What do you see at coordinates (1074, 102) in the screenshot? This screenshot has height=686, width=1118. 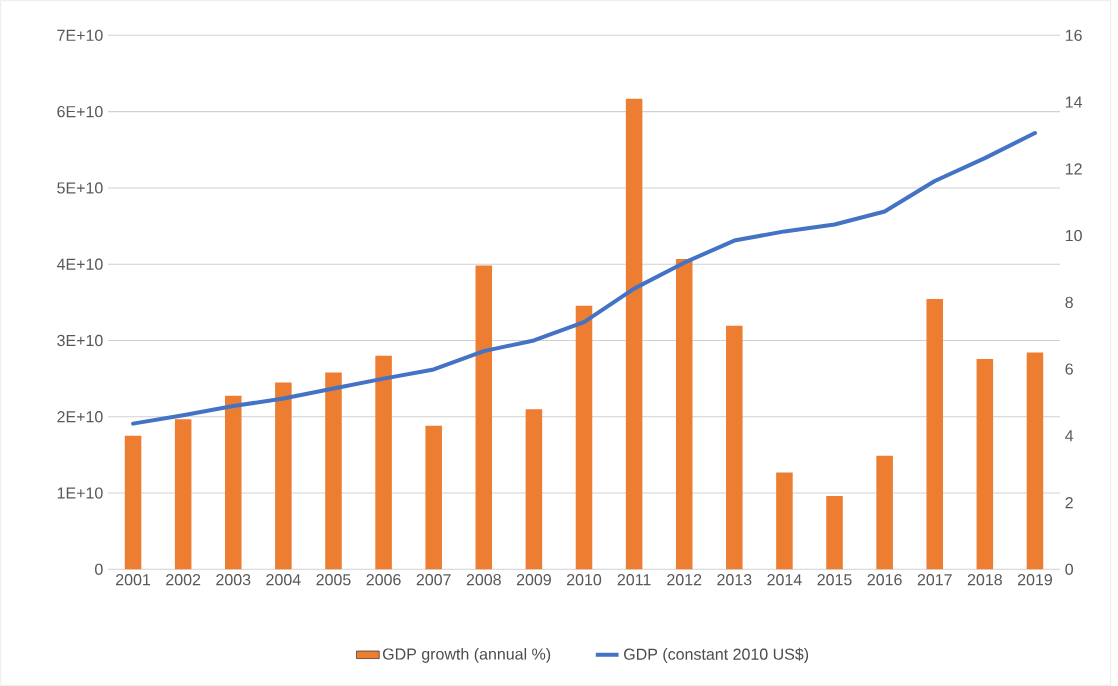 I see `y2-tick-label: 14` at bounding box center [1074, 102].